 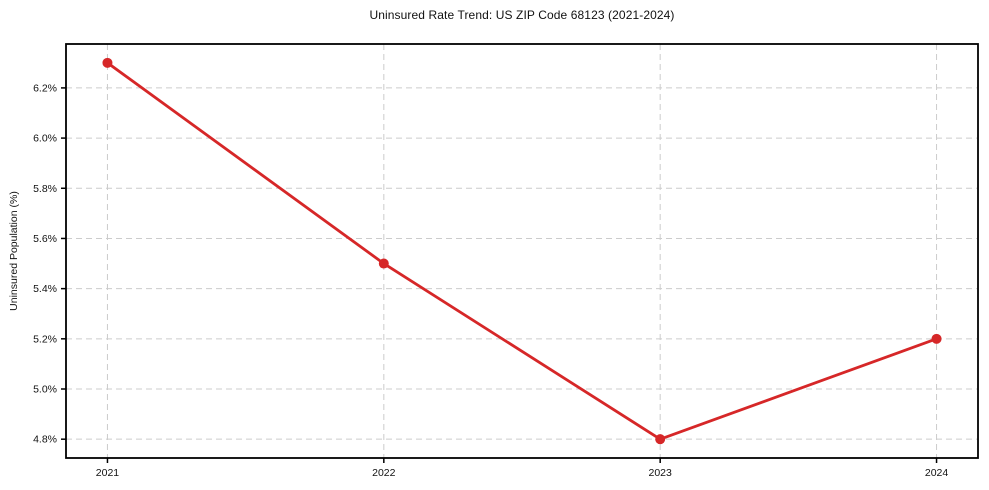 What do you see at coordinates (937, 473) in the screenshot?
I see `x-tick-label: 2024` at bounding box center [937, 473].